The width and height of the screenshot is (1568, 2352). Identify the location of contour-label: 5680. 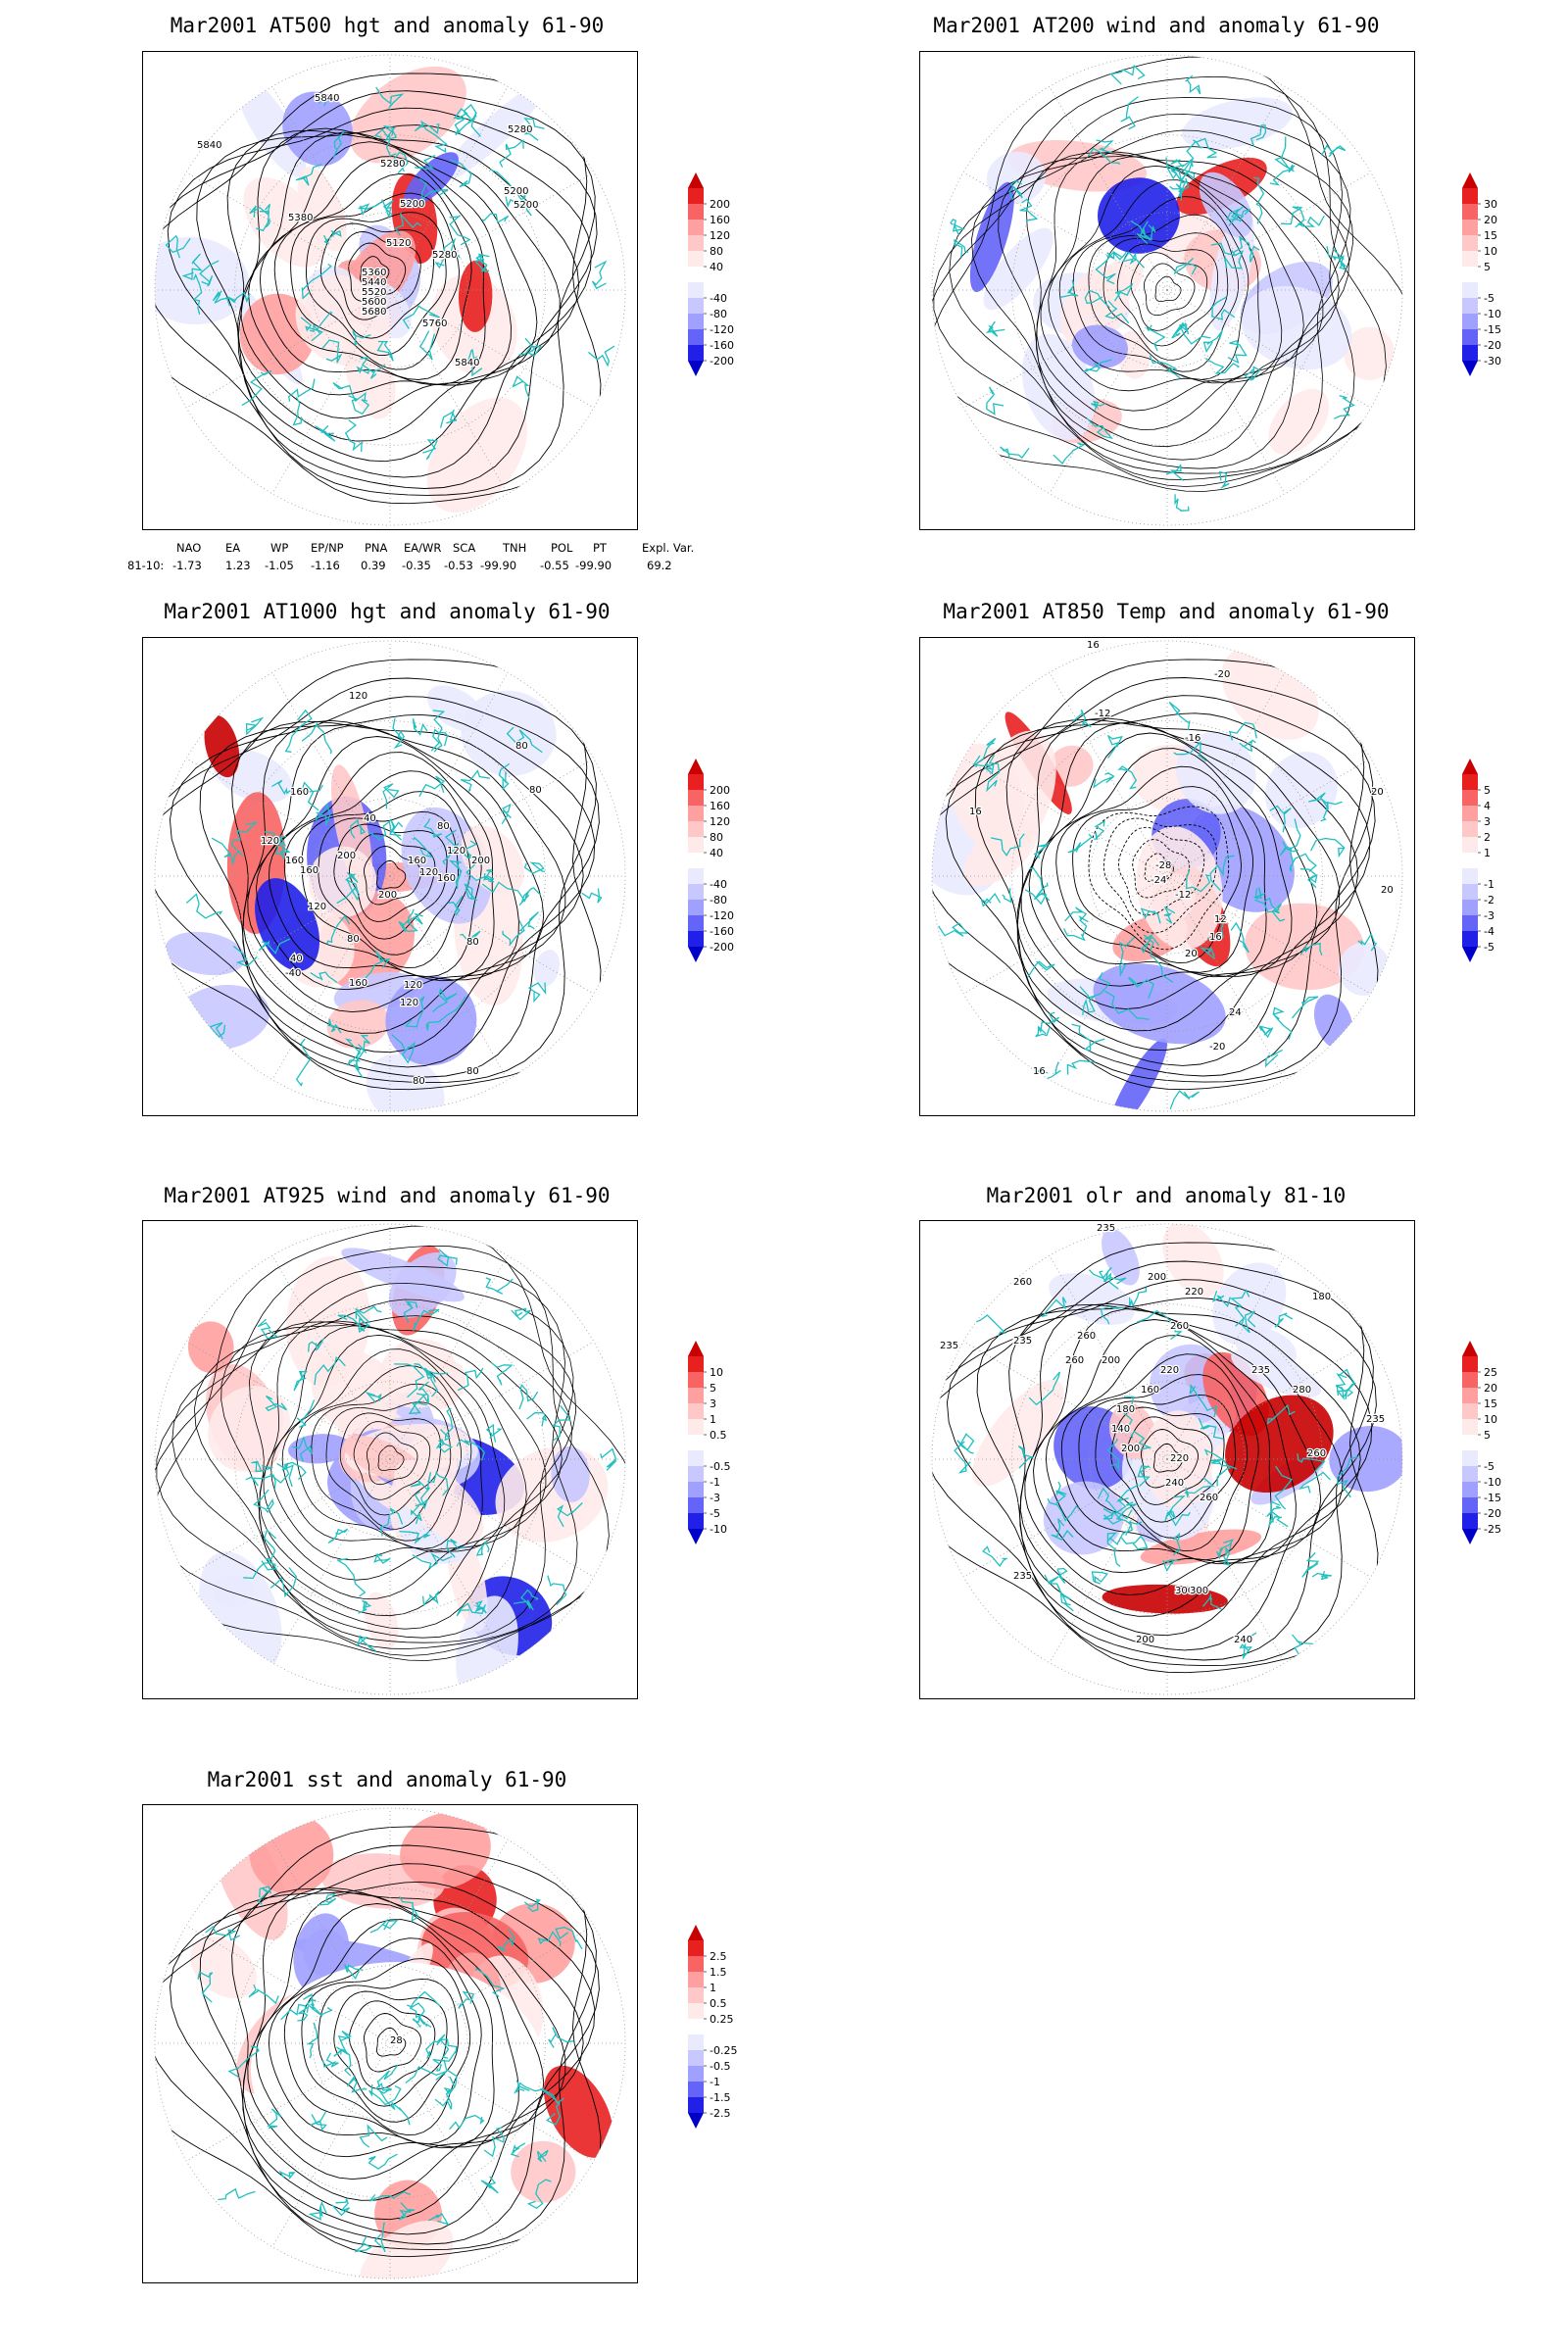
(374, 312).